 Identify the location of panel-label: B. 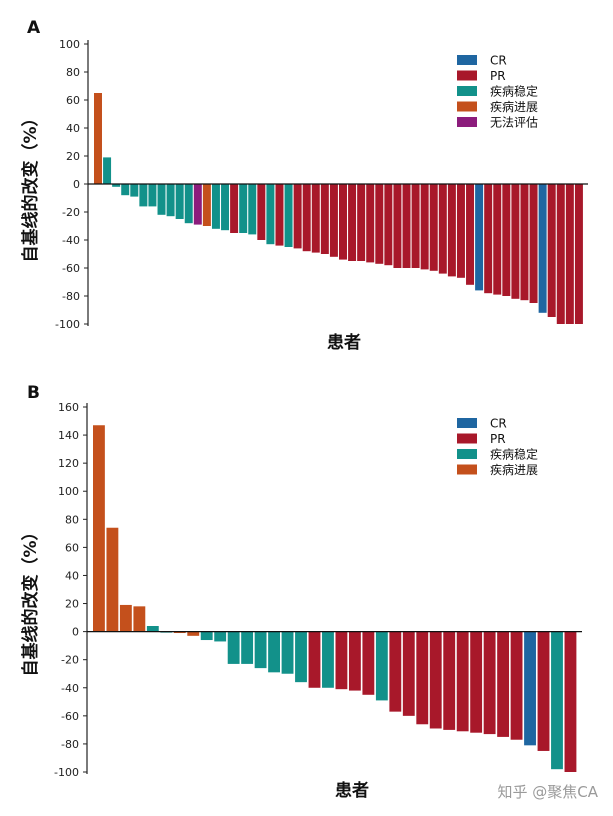
(33, 393).